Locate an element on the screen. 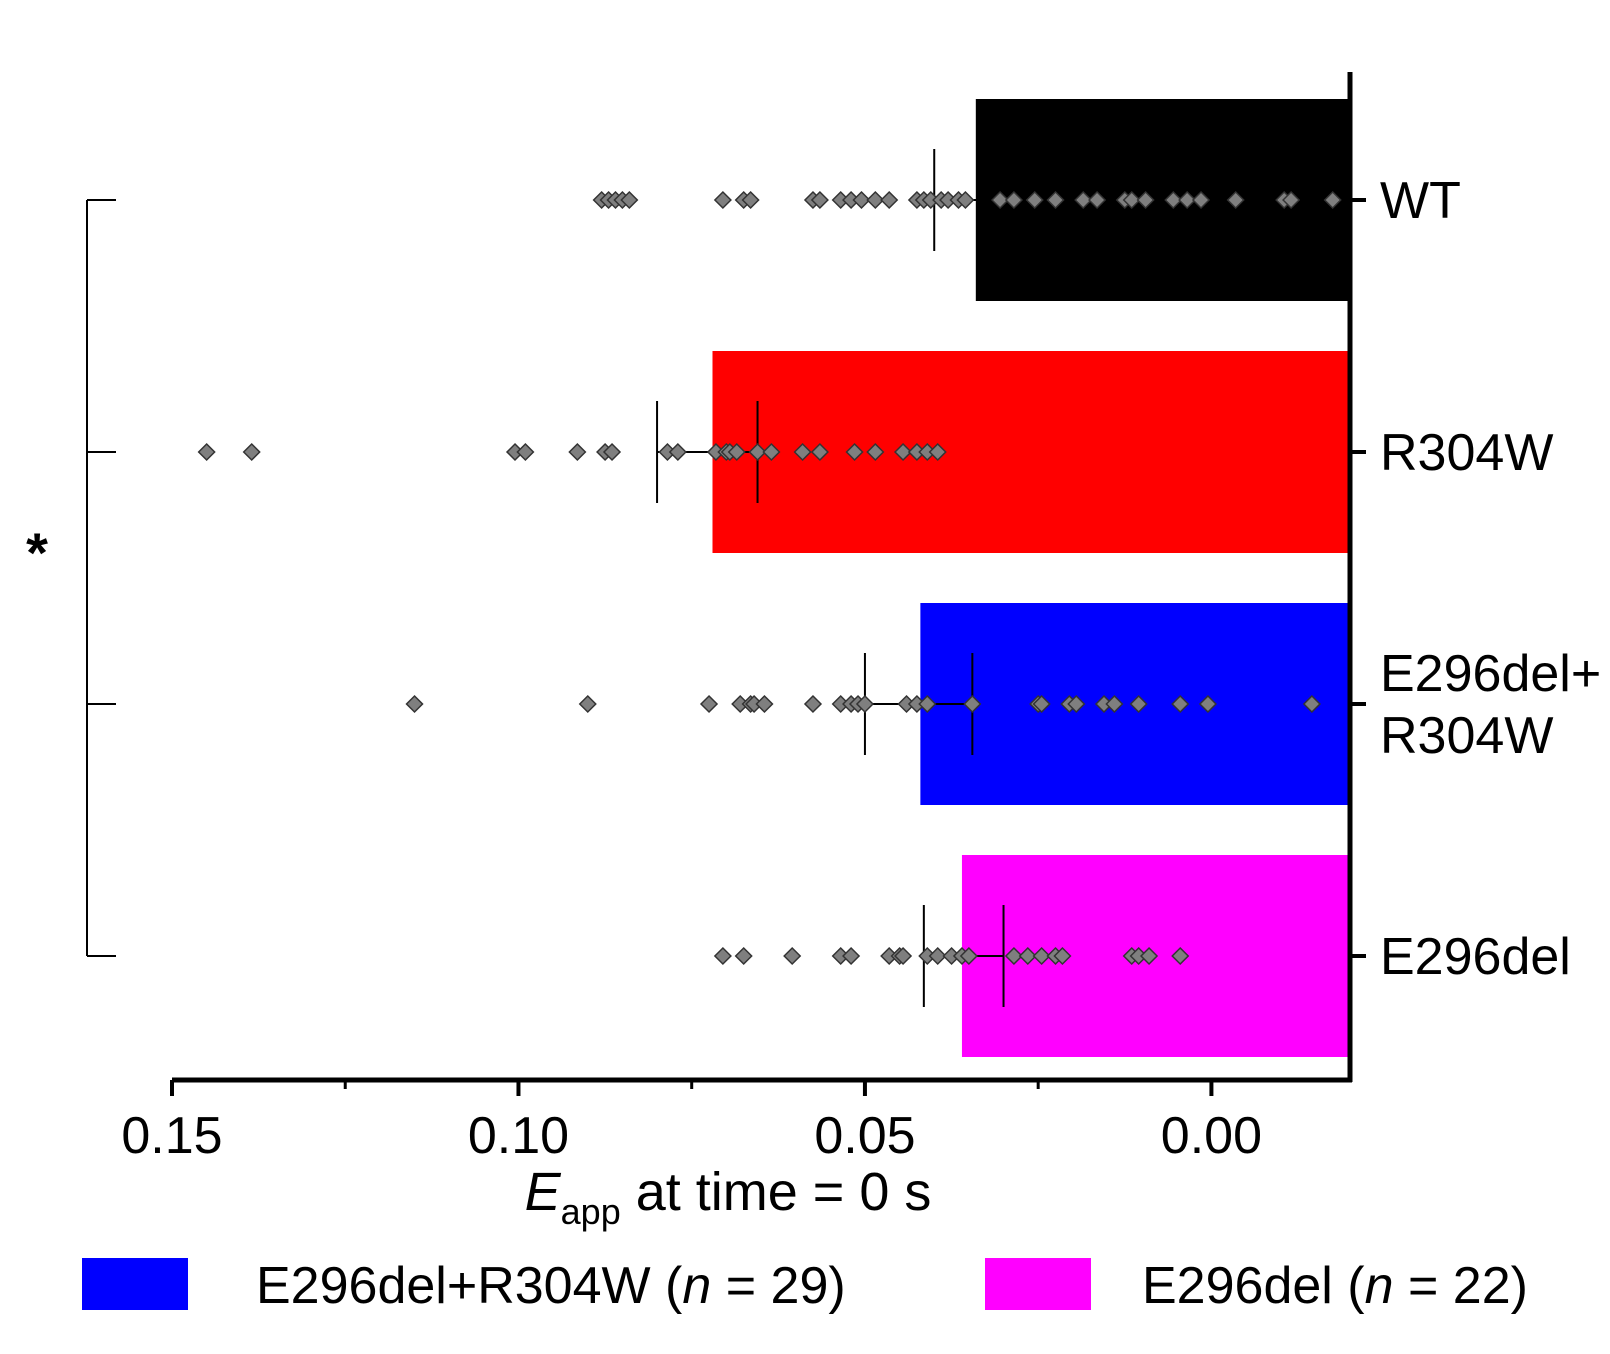 Image resolution: width=1610 pixels, height=1354 pixels. x-axis-title-symbol: E is located at coordinates (543, 1192).